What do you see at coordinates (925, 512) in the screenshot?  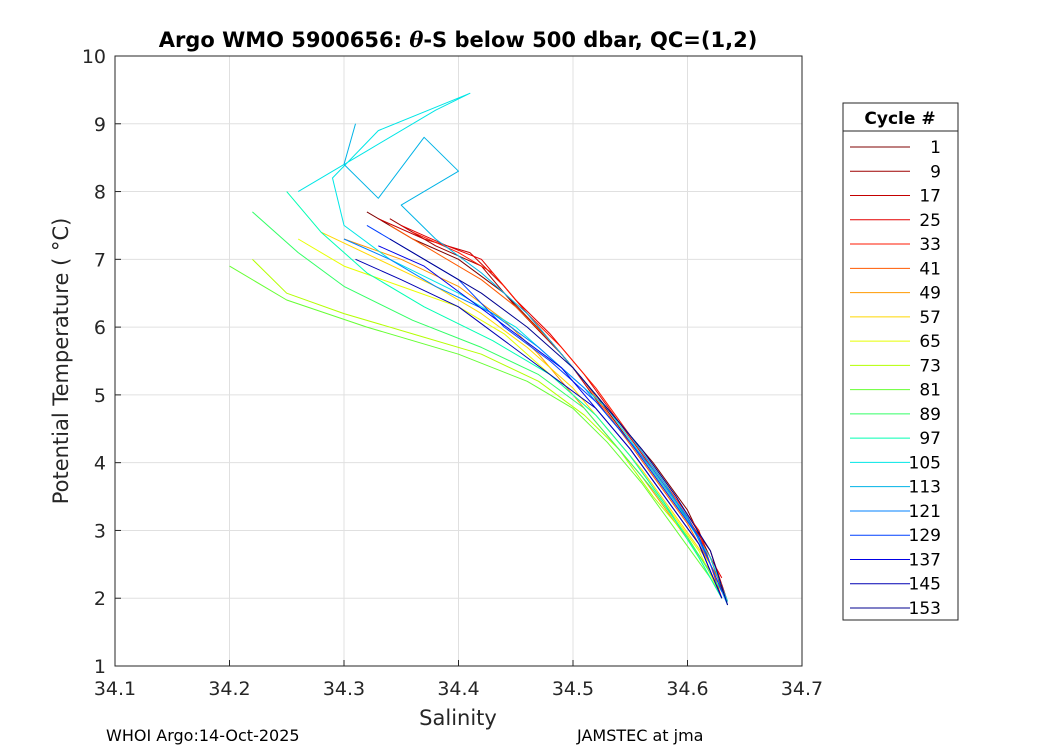 I see `legend-entry-label: 121` at bounding box center [925, 512].